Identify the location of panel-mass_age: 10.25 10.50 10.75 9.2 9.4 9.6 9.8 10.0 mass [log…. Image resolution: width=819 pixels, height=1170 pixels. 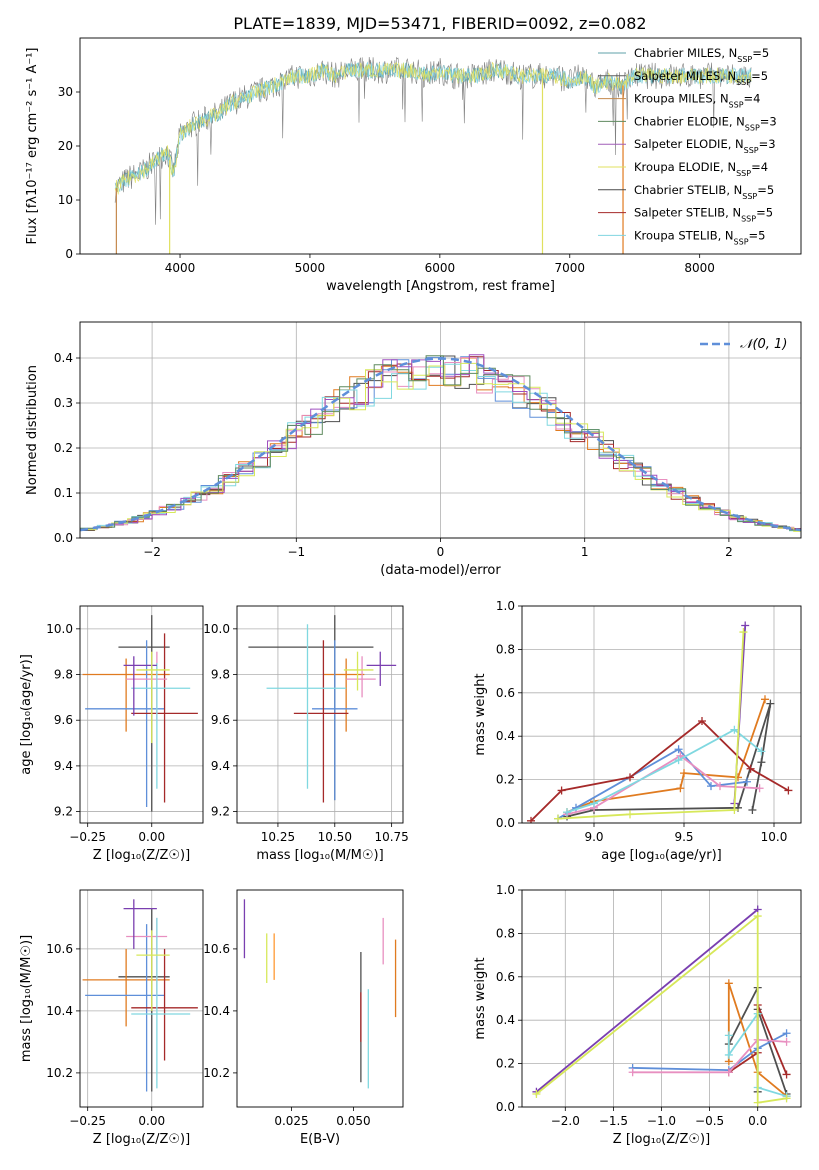
(306, 734).